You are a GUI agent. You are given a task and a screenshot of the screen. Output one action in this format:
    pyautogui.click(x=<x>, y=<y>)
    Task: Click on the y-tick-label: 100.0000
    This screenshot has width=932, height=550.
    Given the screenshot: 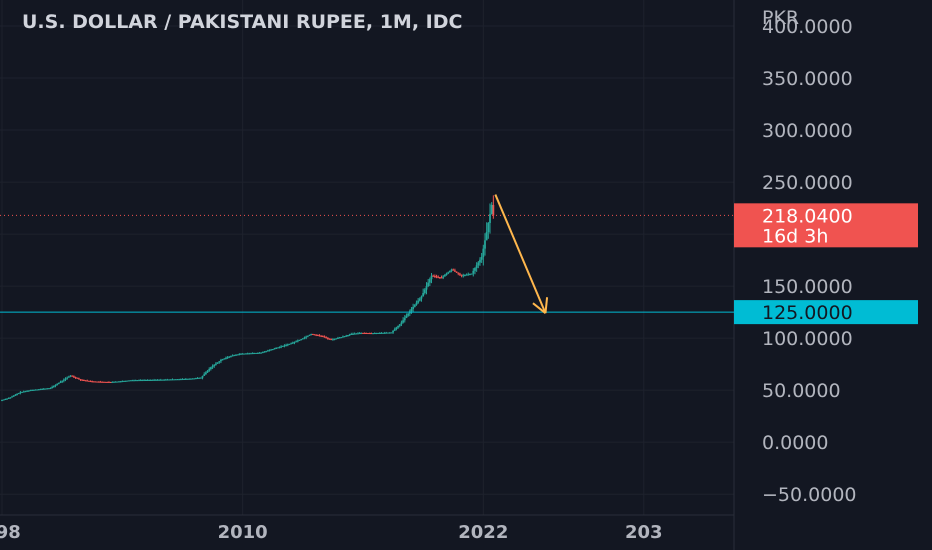 What is the action you would take?
    pyautogui.click(x=807, y=339)
    